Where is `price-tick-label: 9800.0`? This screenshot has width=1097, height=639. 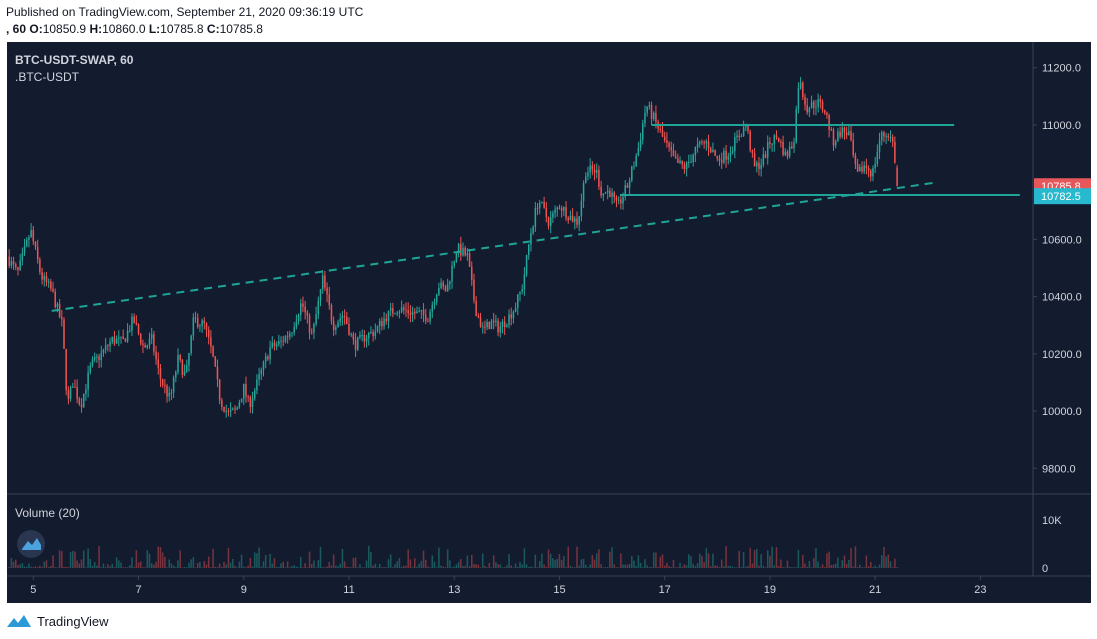 price-tick-label: 9800.0 is located at coordinates (1059, 469).